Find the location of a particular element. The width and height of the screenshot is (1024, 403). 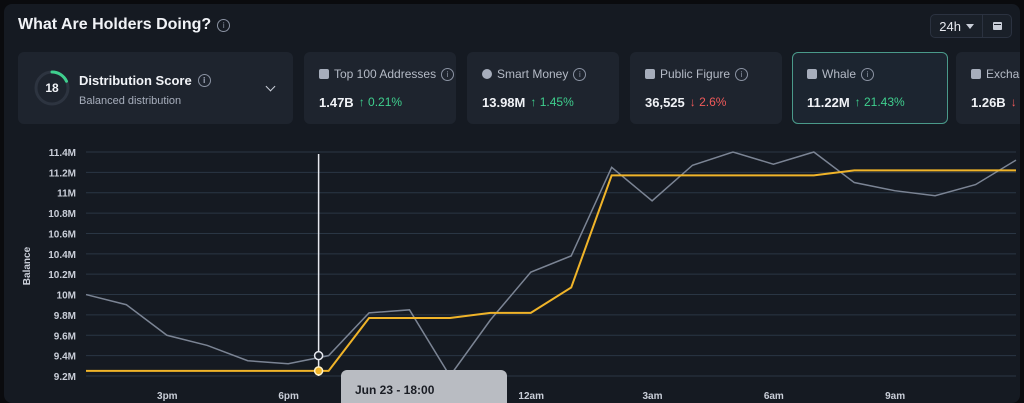

x-tick-label: 9am is located at coordinates (895, 396).